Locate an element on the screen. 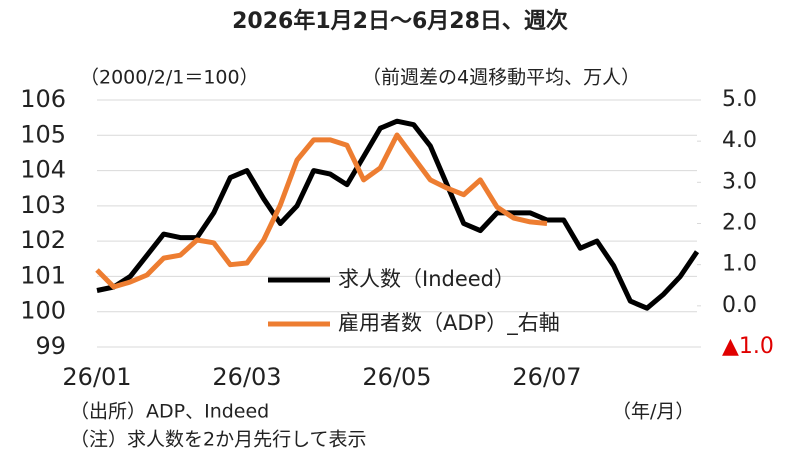 The height and width of the screenshot is (465, 800). y-tick-label: 102 is located at coordinates (43, 240).